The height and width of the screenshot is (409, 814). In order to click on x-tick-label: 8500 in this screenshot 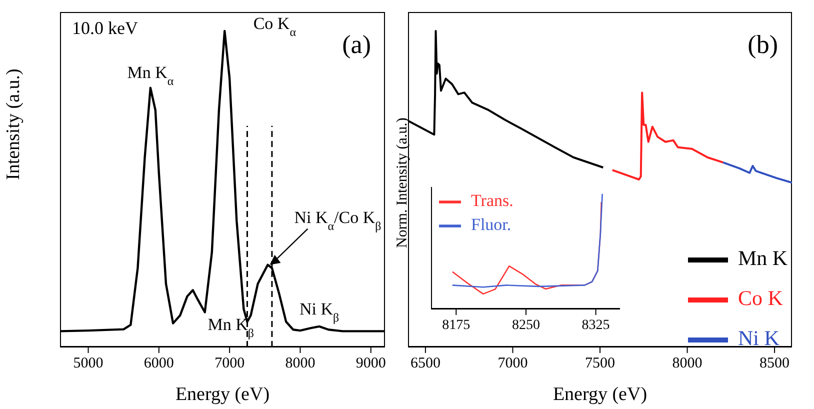, I will do `click(775, 364)`.